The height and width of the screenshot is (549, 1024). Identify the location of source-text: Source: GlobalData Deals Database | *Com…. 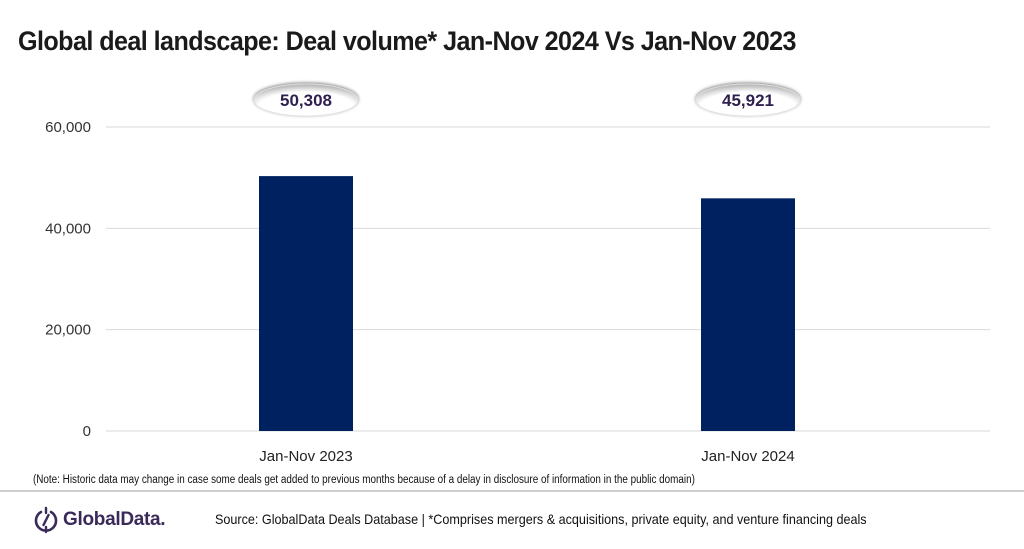
(541, 519).